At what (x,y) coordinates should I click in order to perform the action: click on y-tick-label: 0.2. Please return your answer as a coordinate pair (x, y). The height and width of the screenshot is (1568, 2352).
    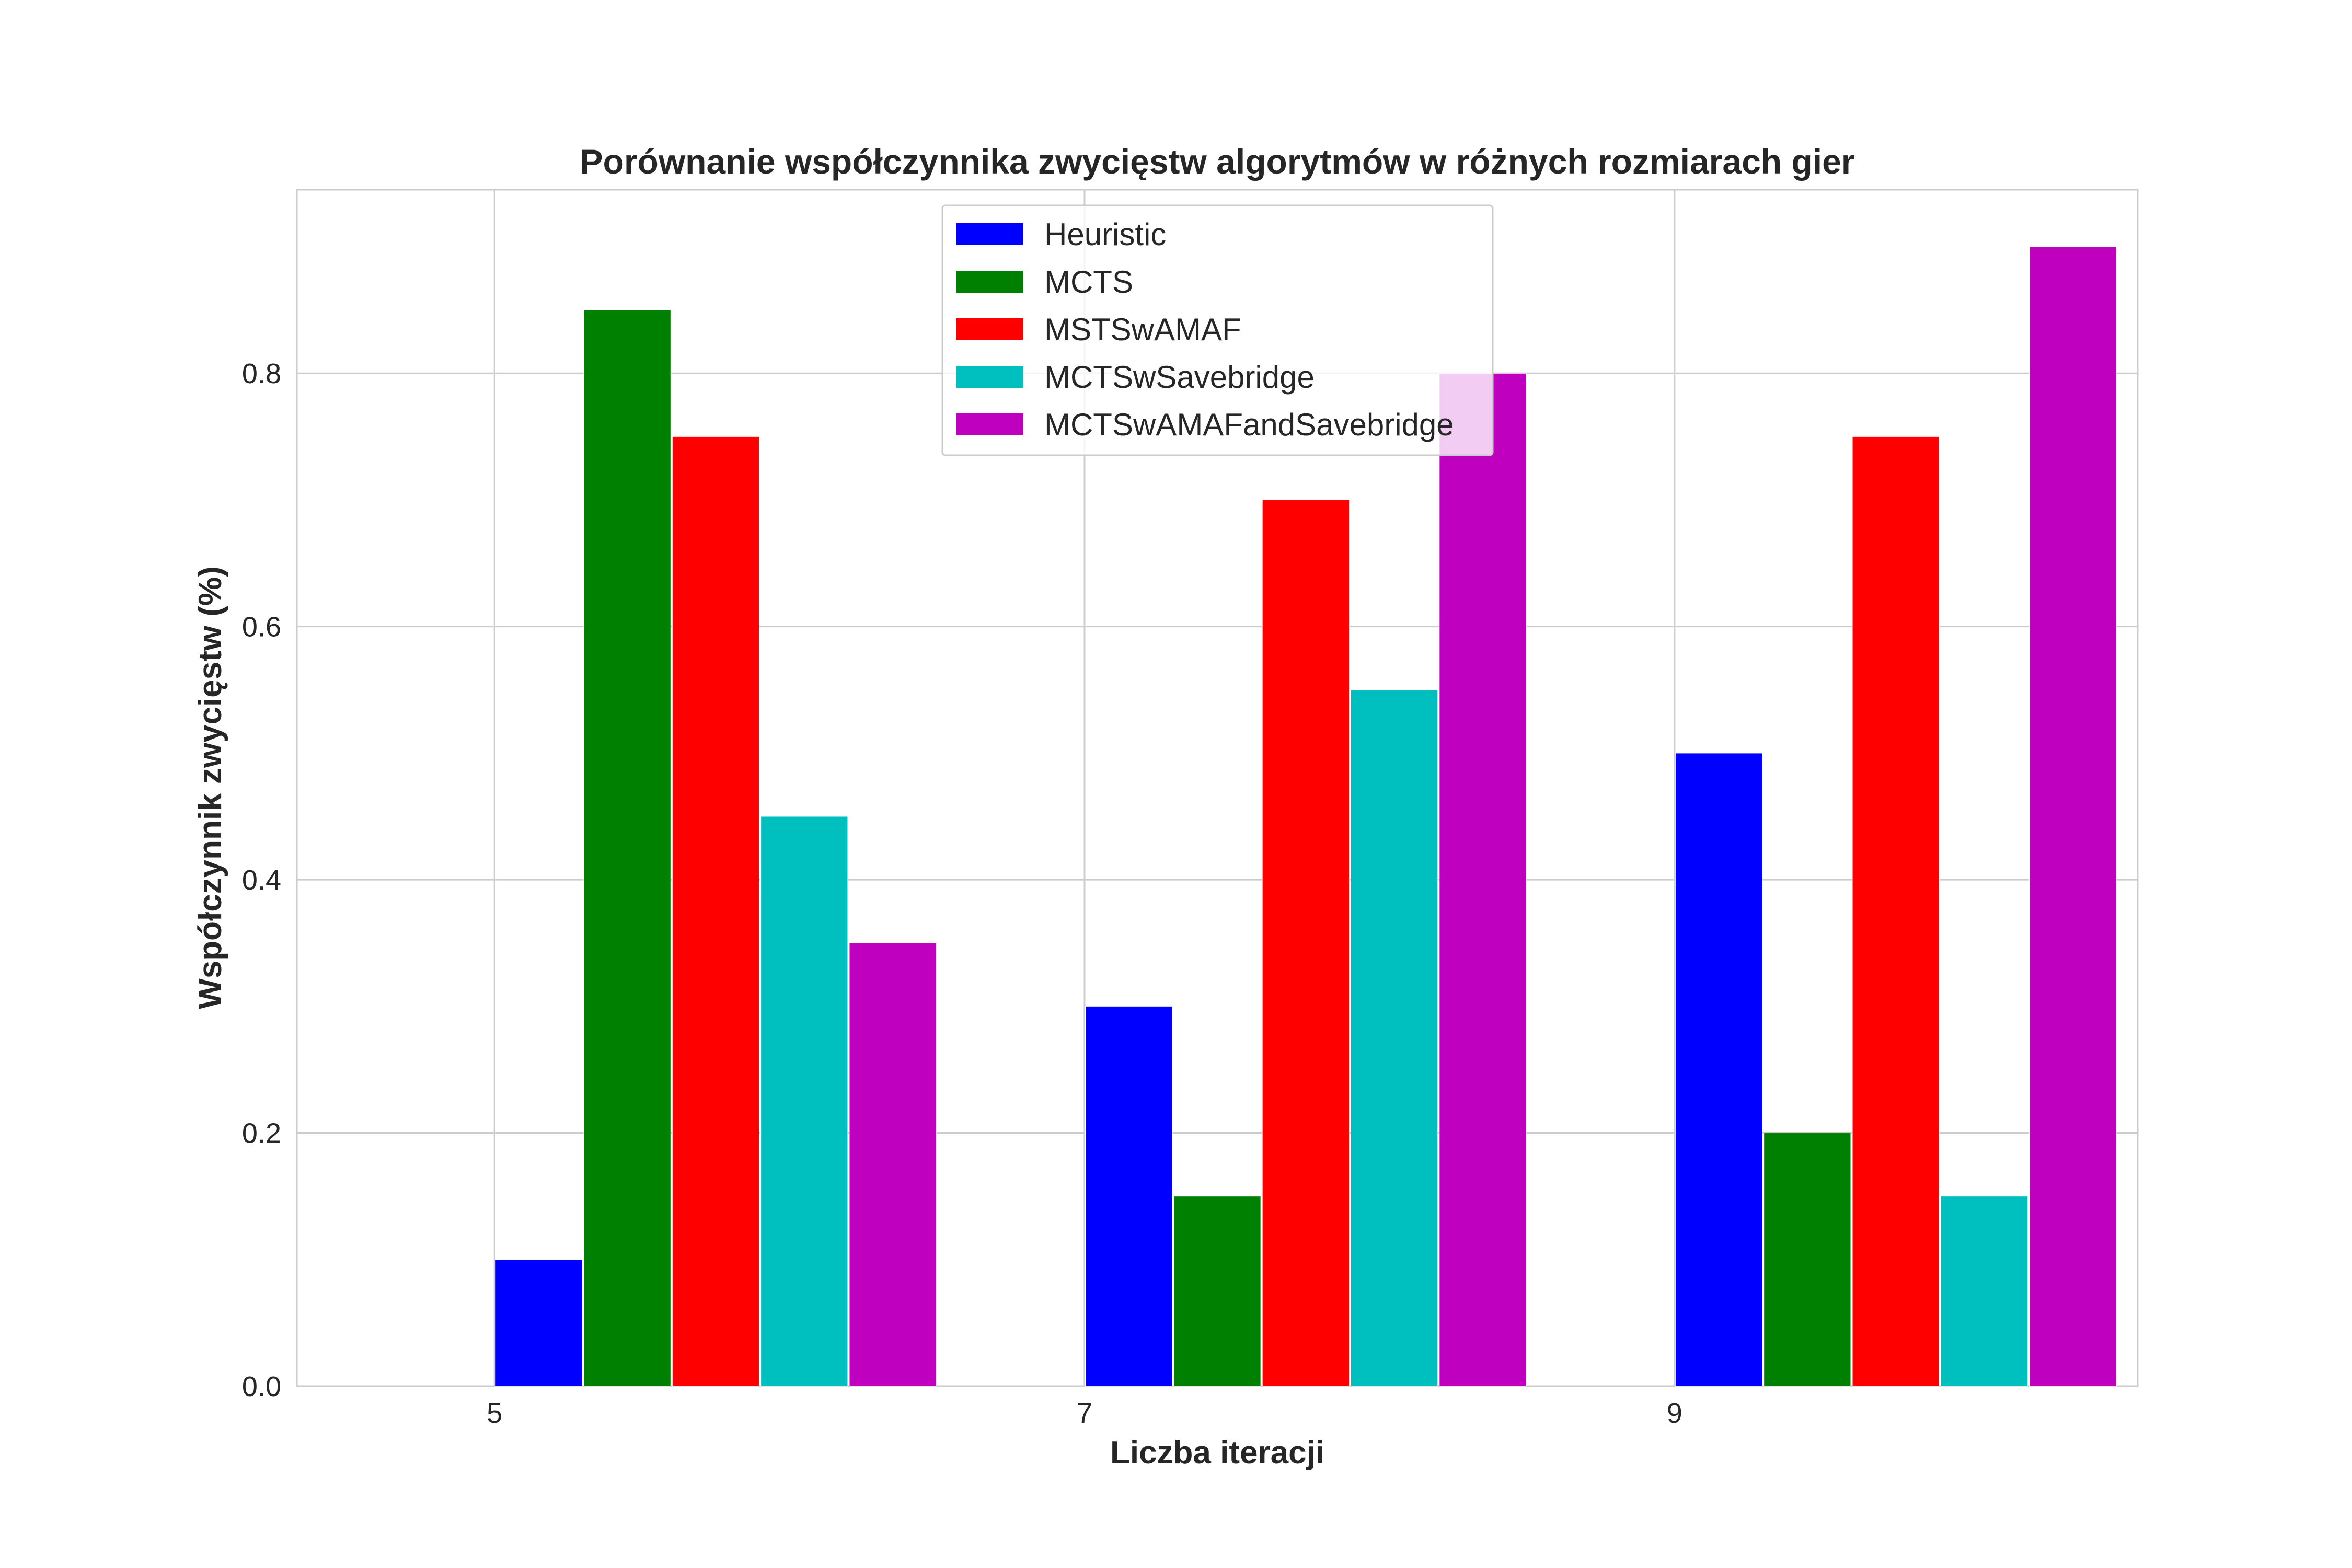
    Looking at the image, I should click on (261, 1133).